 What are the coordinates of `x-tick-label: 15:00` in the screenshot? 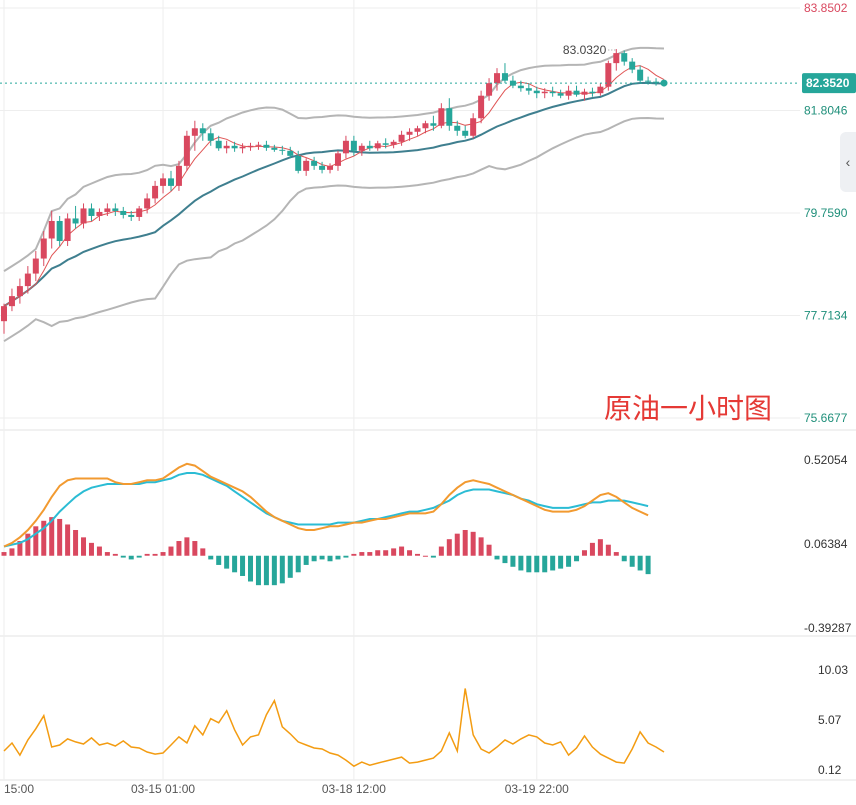 It's located at (19, 789).